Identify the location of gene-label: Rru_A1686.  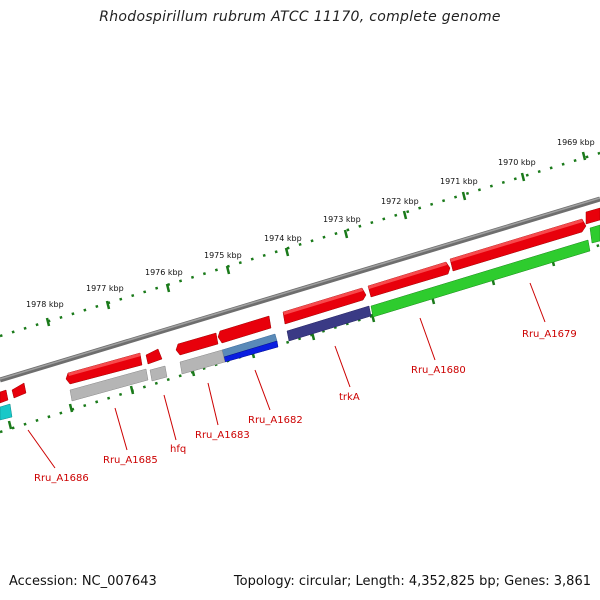
(61, 478).